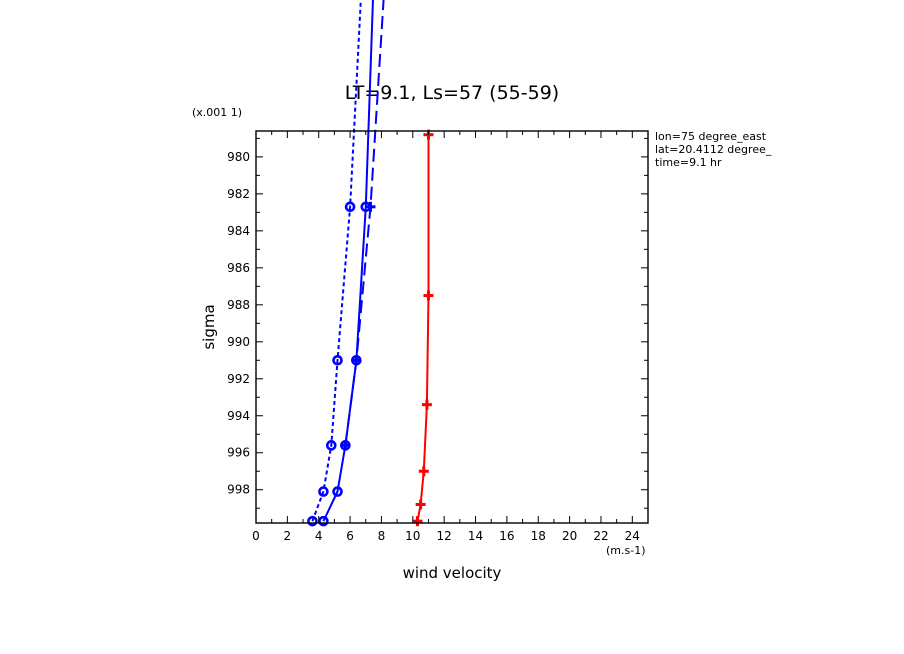 The image size is (904, 654). I want to click on y-tick-label: 984, so click(238, 231).